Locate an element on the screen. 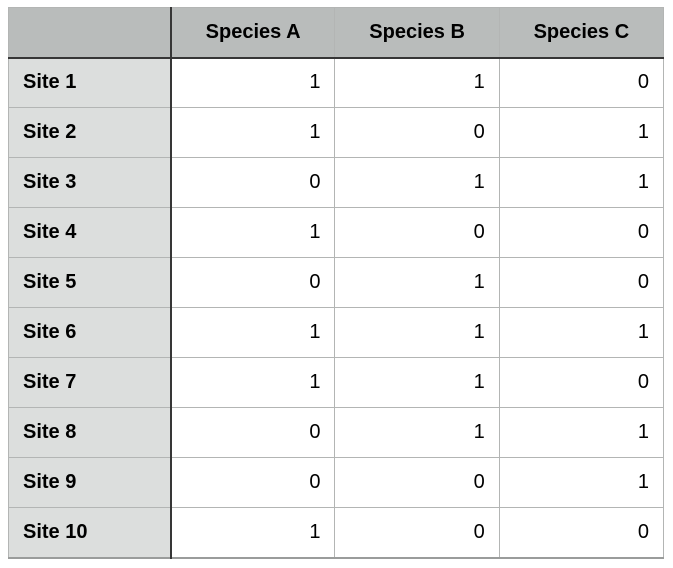 This screenshot has width=673, height=568. column-header-species-c: Species C is located at coordinates (581, 33).